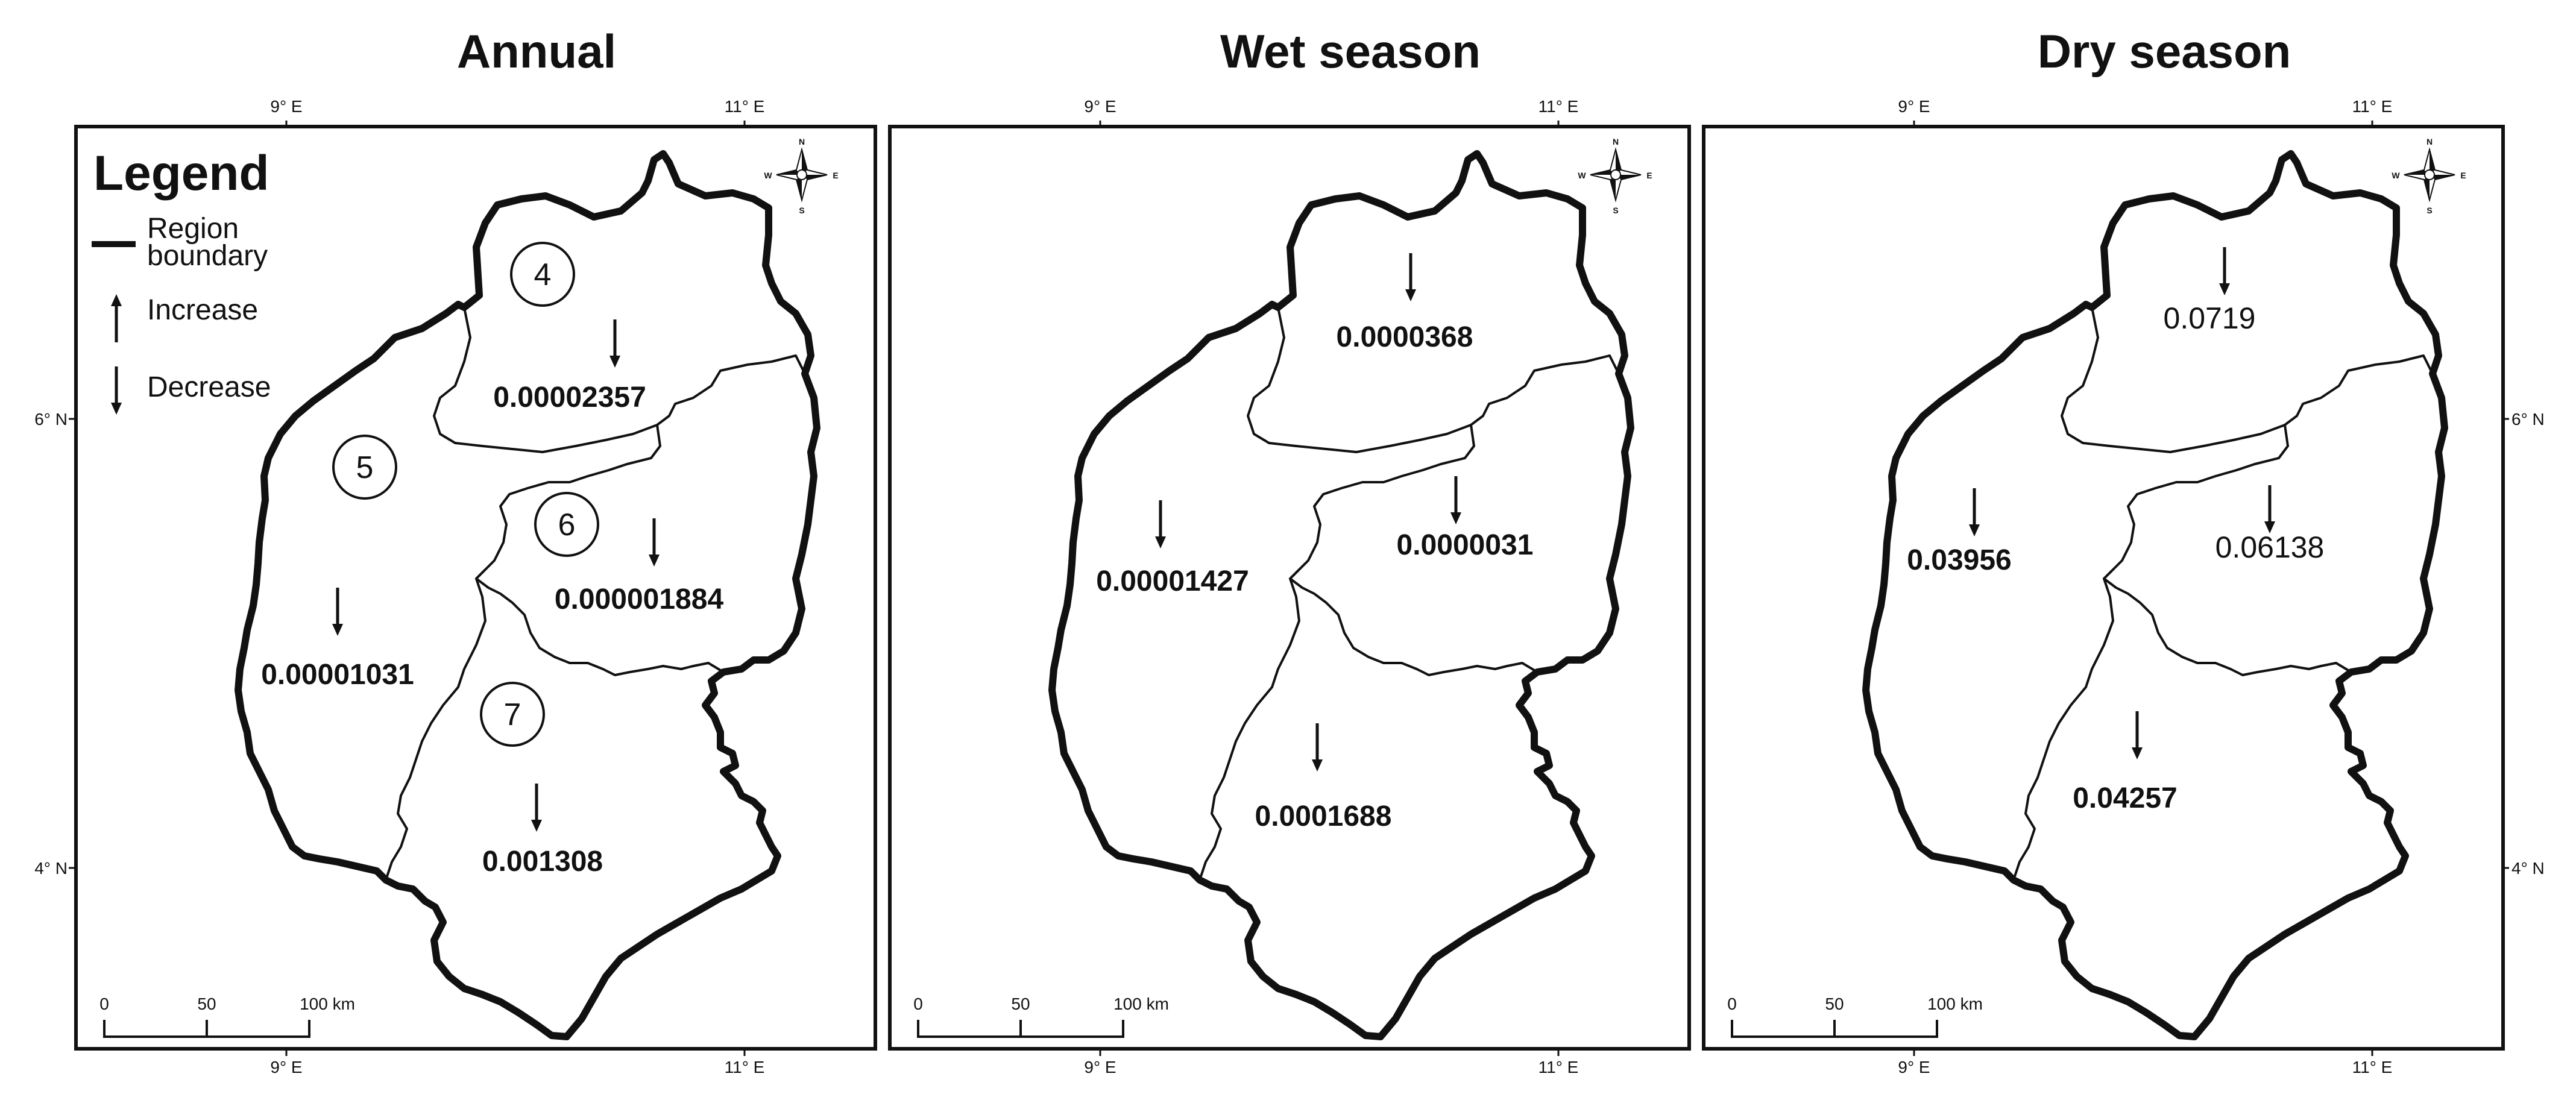  Describe the element at coordinates (116, 318) in the screenshot. I see `legend-increase-arrow` at that location.